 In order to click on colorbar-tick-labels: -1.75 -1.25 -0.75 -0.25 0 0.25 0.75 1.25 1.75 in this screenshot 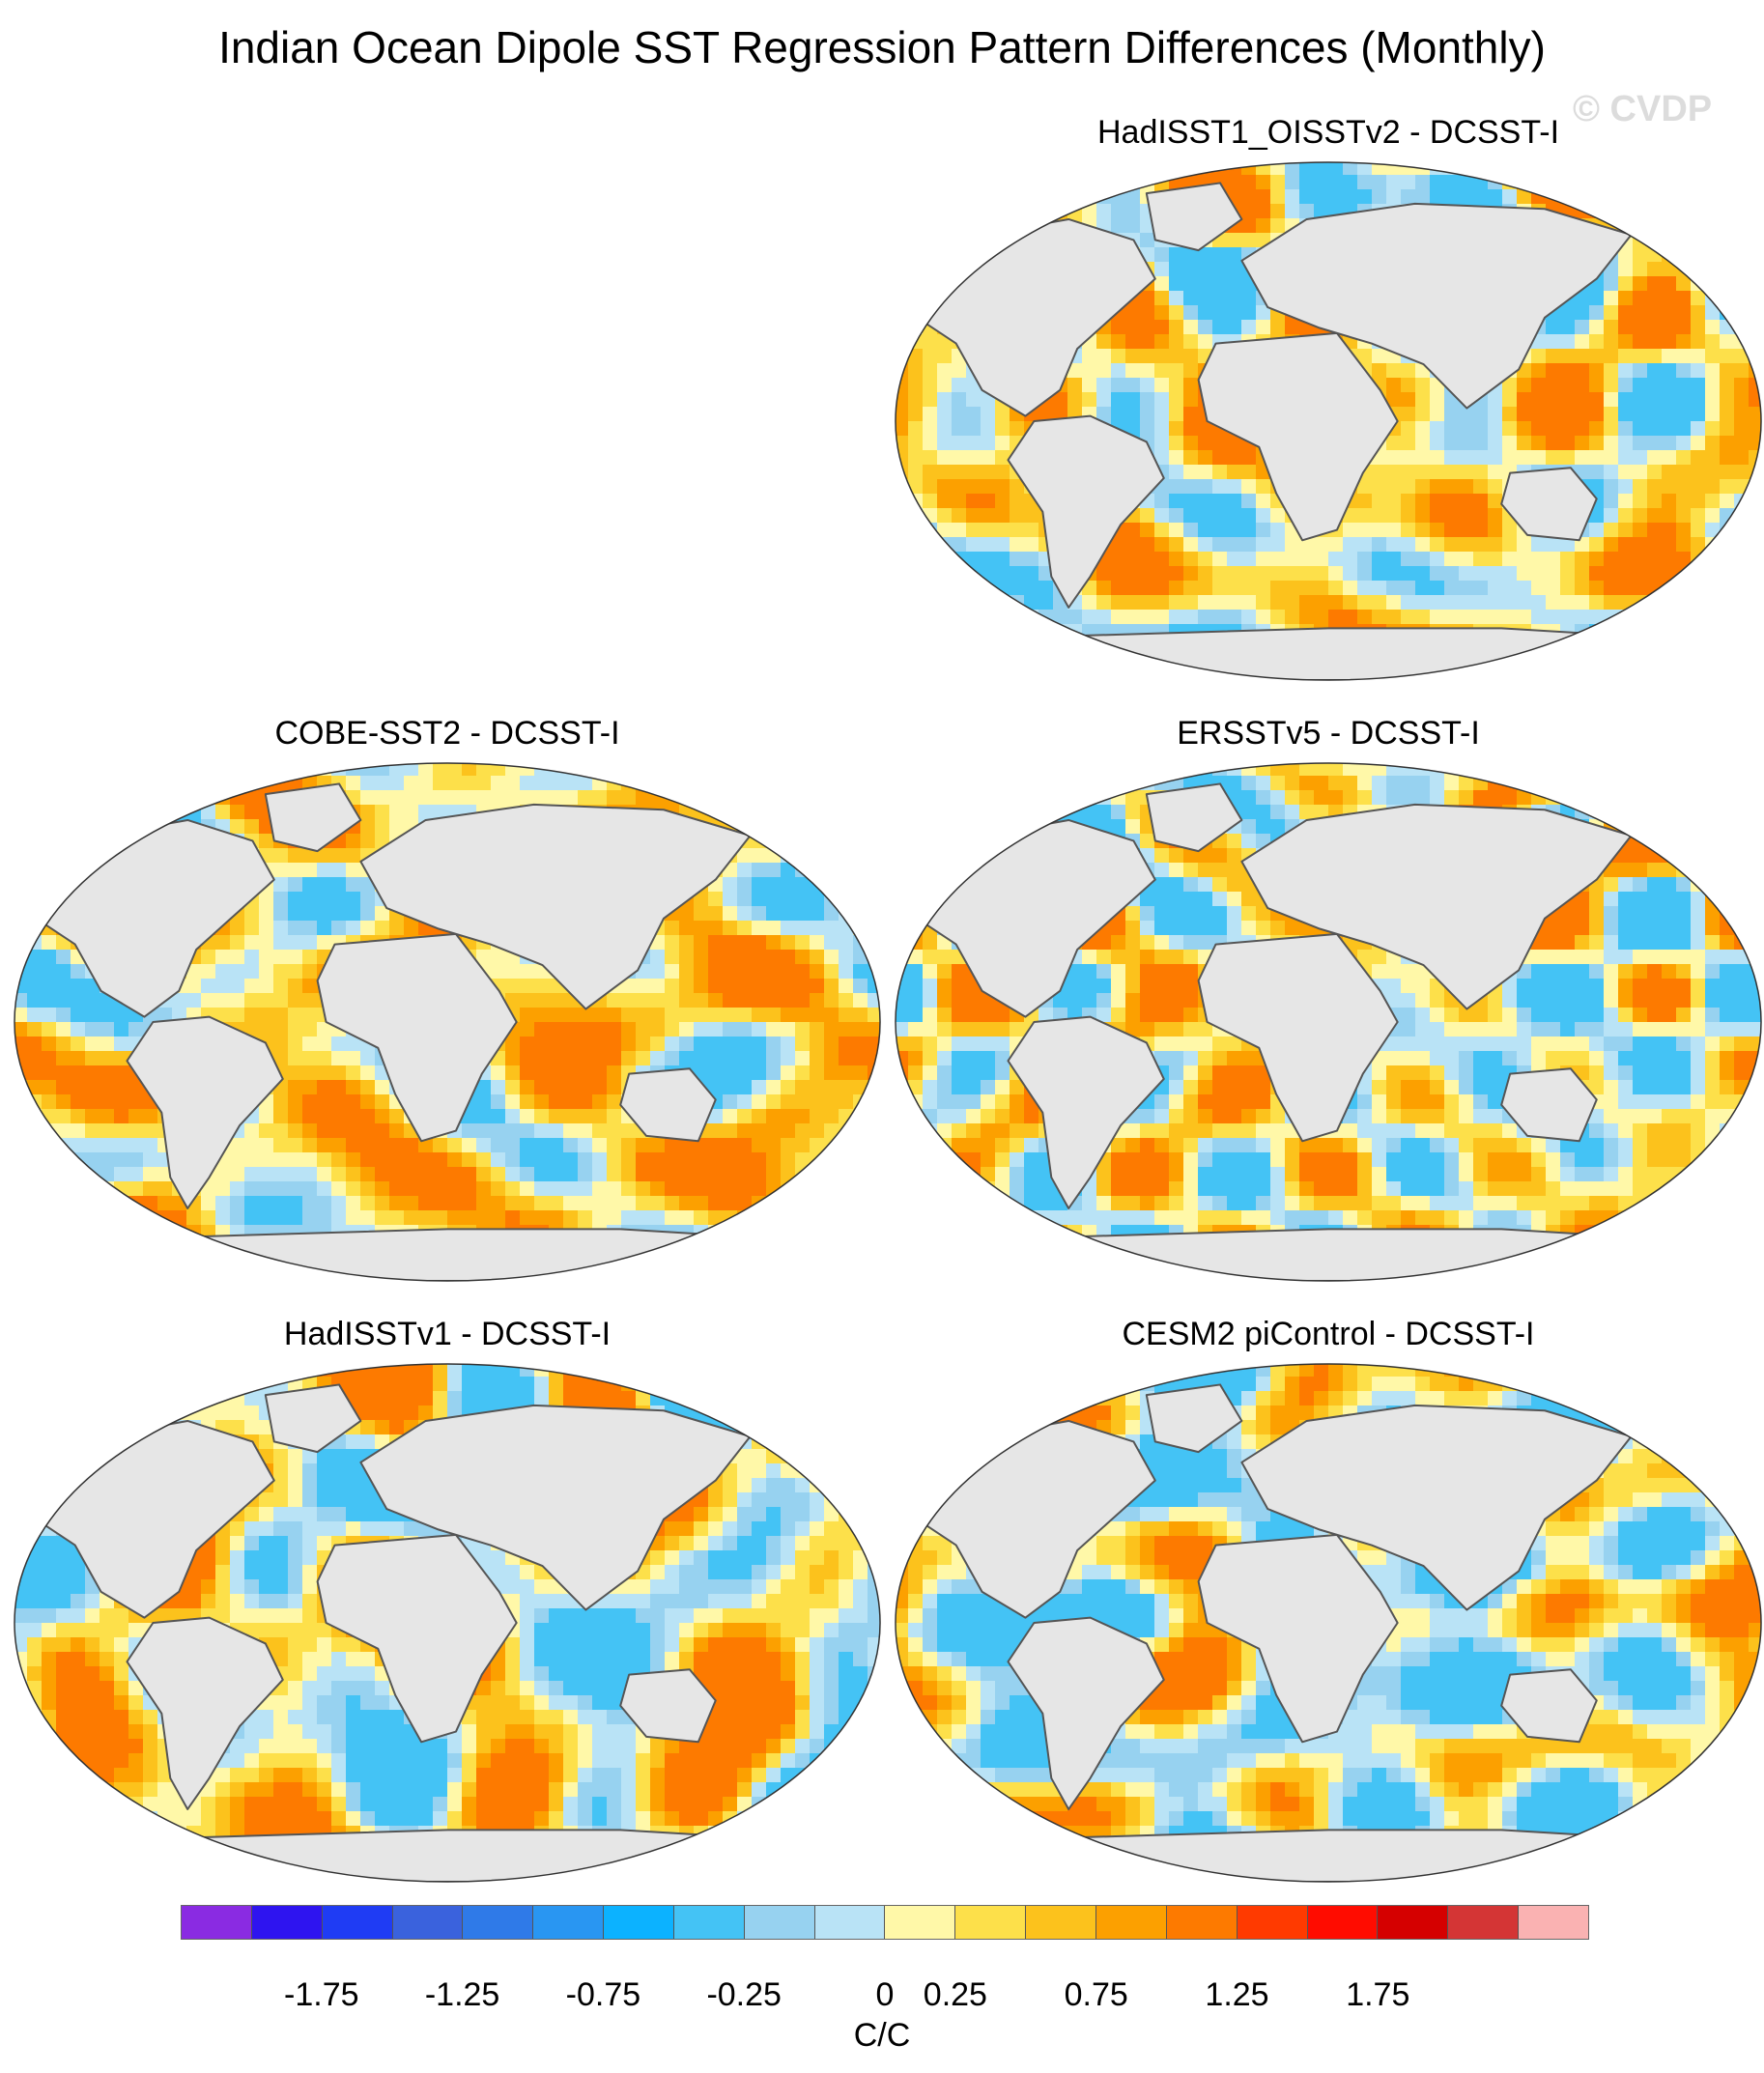, I will do `click(885, 1995)`.